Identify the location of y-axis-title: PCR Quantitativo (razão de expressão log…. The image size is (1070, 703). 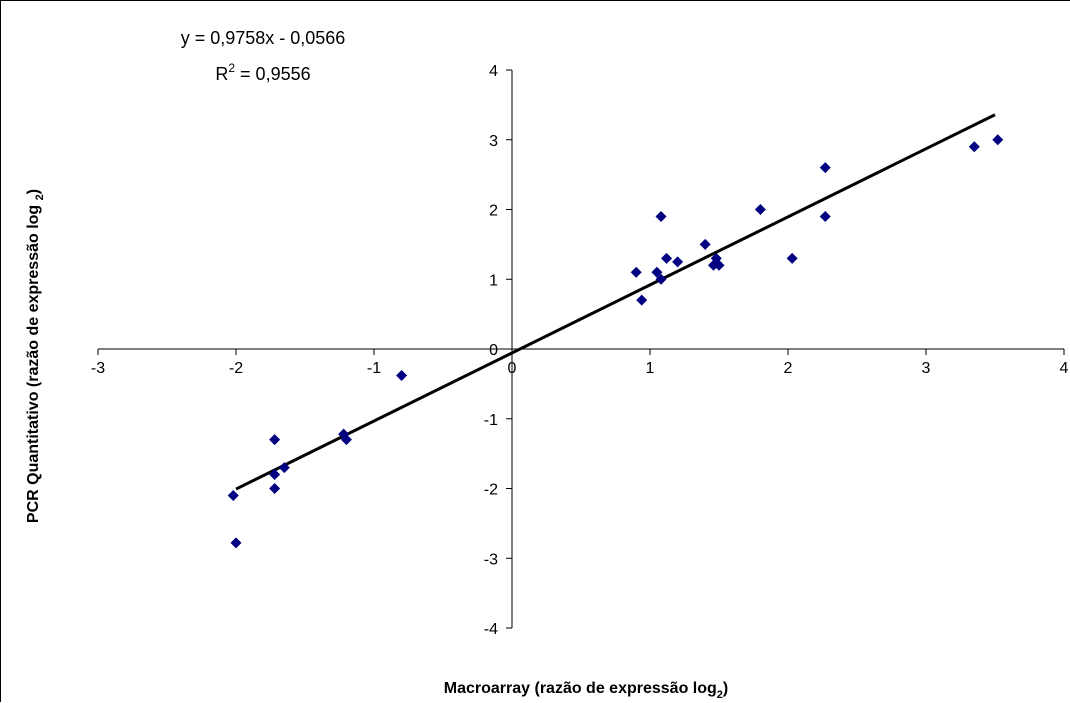
(35, 356).